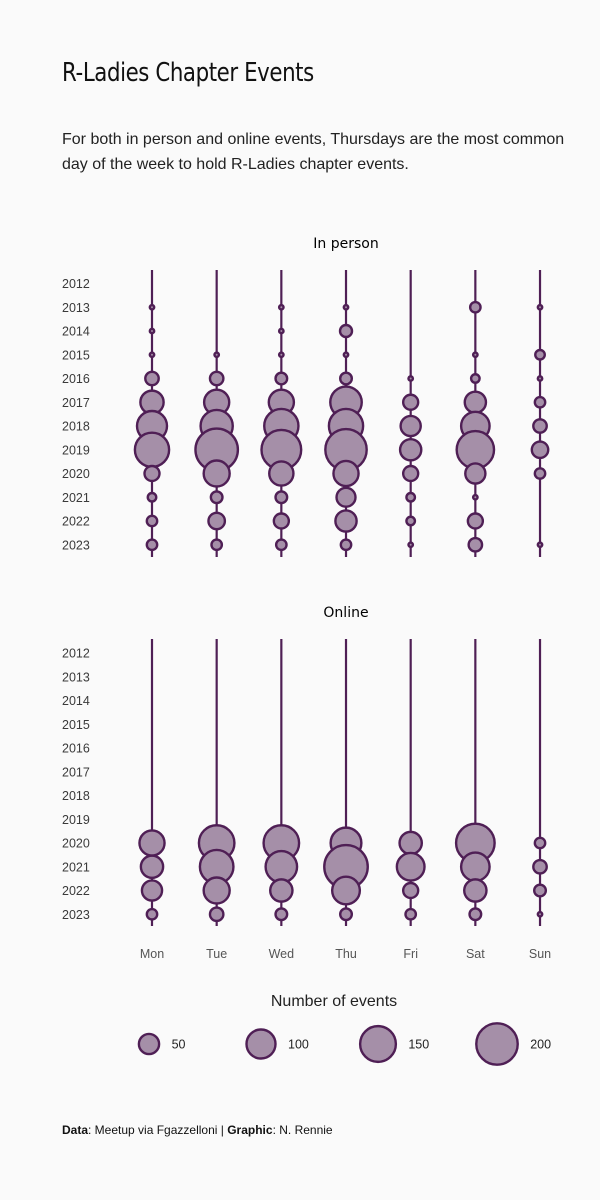 The width and height of the screenshot is (600, 1200). What do you see at coordinates (188, 73) in the screenshot?
I see `chart-title: R-Ladies Chapter Events` at bounding box center [188, 73].